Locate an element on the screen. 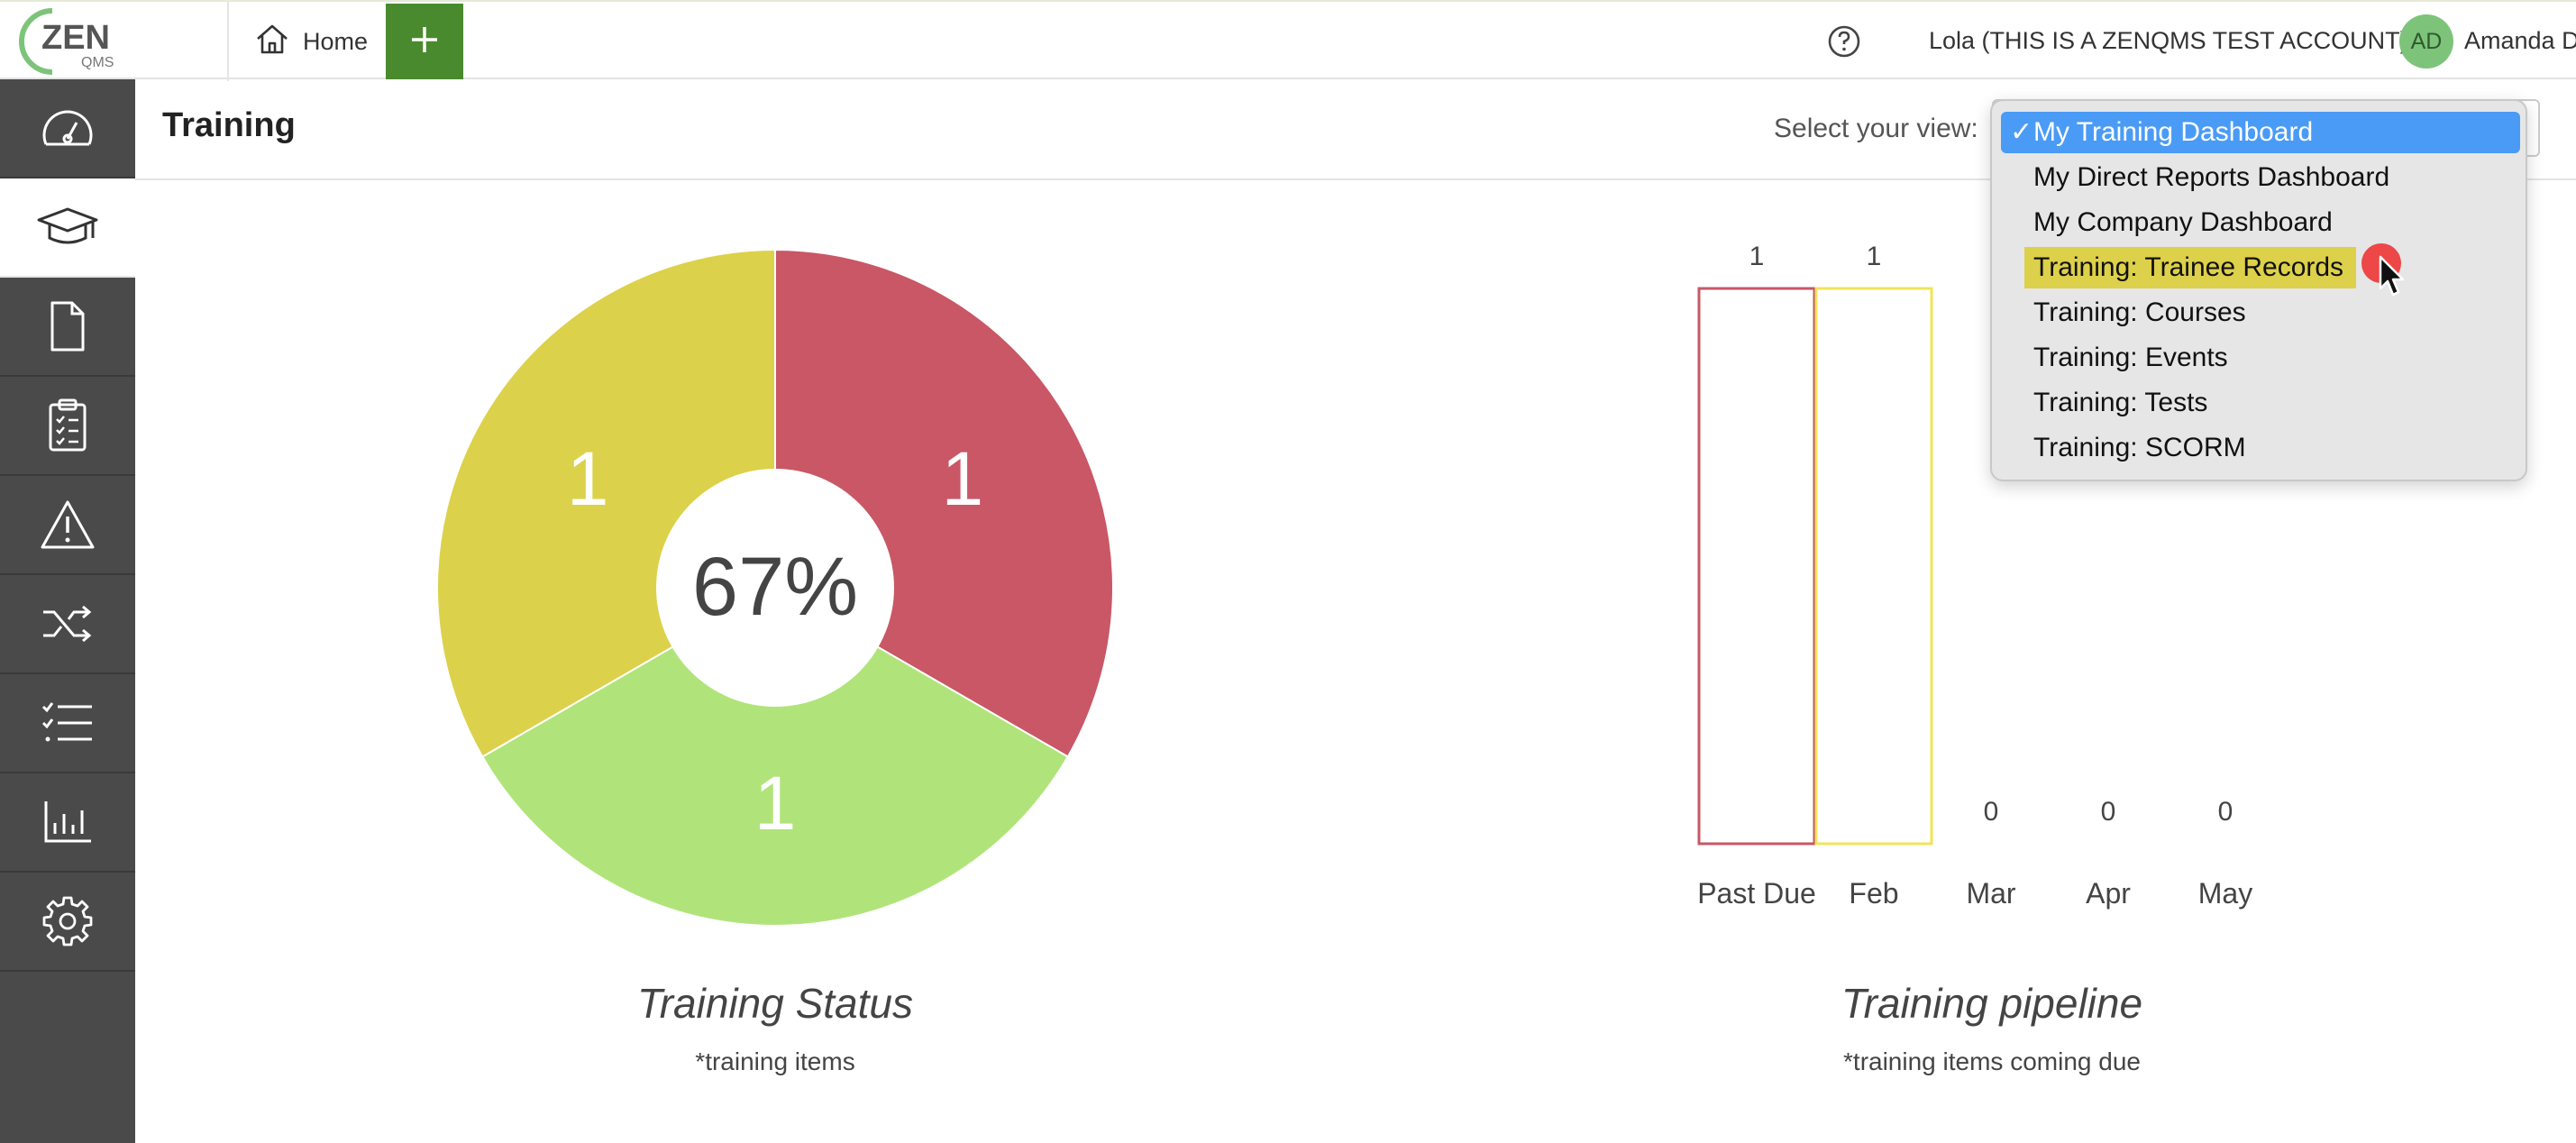  sidebar-item-tasks is located at coordinates (67, 723).